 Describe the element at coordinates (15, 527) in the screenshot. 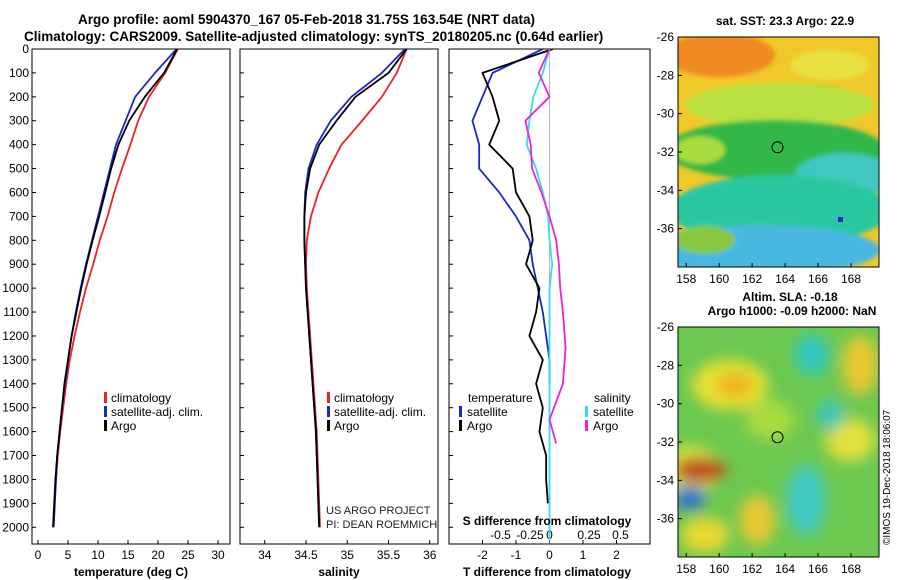

I see `y-tick-label: 2000` at that location.